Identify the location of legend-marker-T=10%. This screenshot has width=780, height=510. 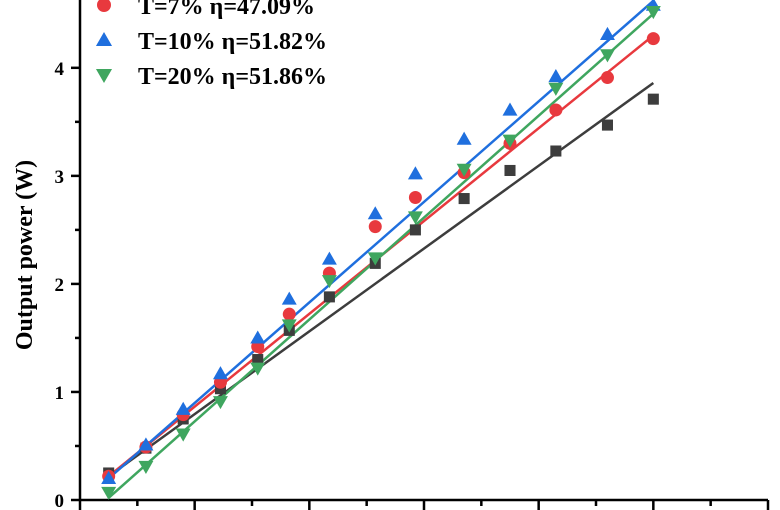
(104, 39).